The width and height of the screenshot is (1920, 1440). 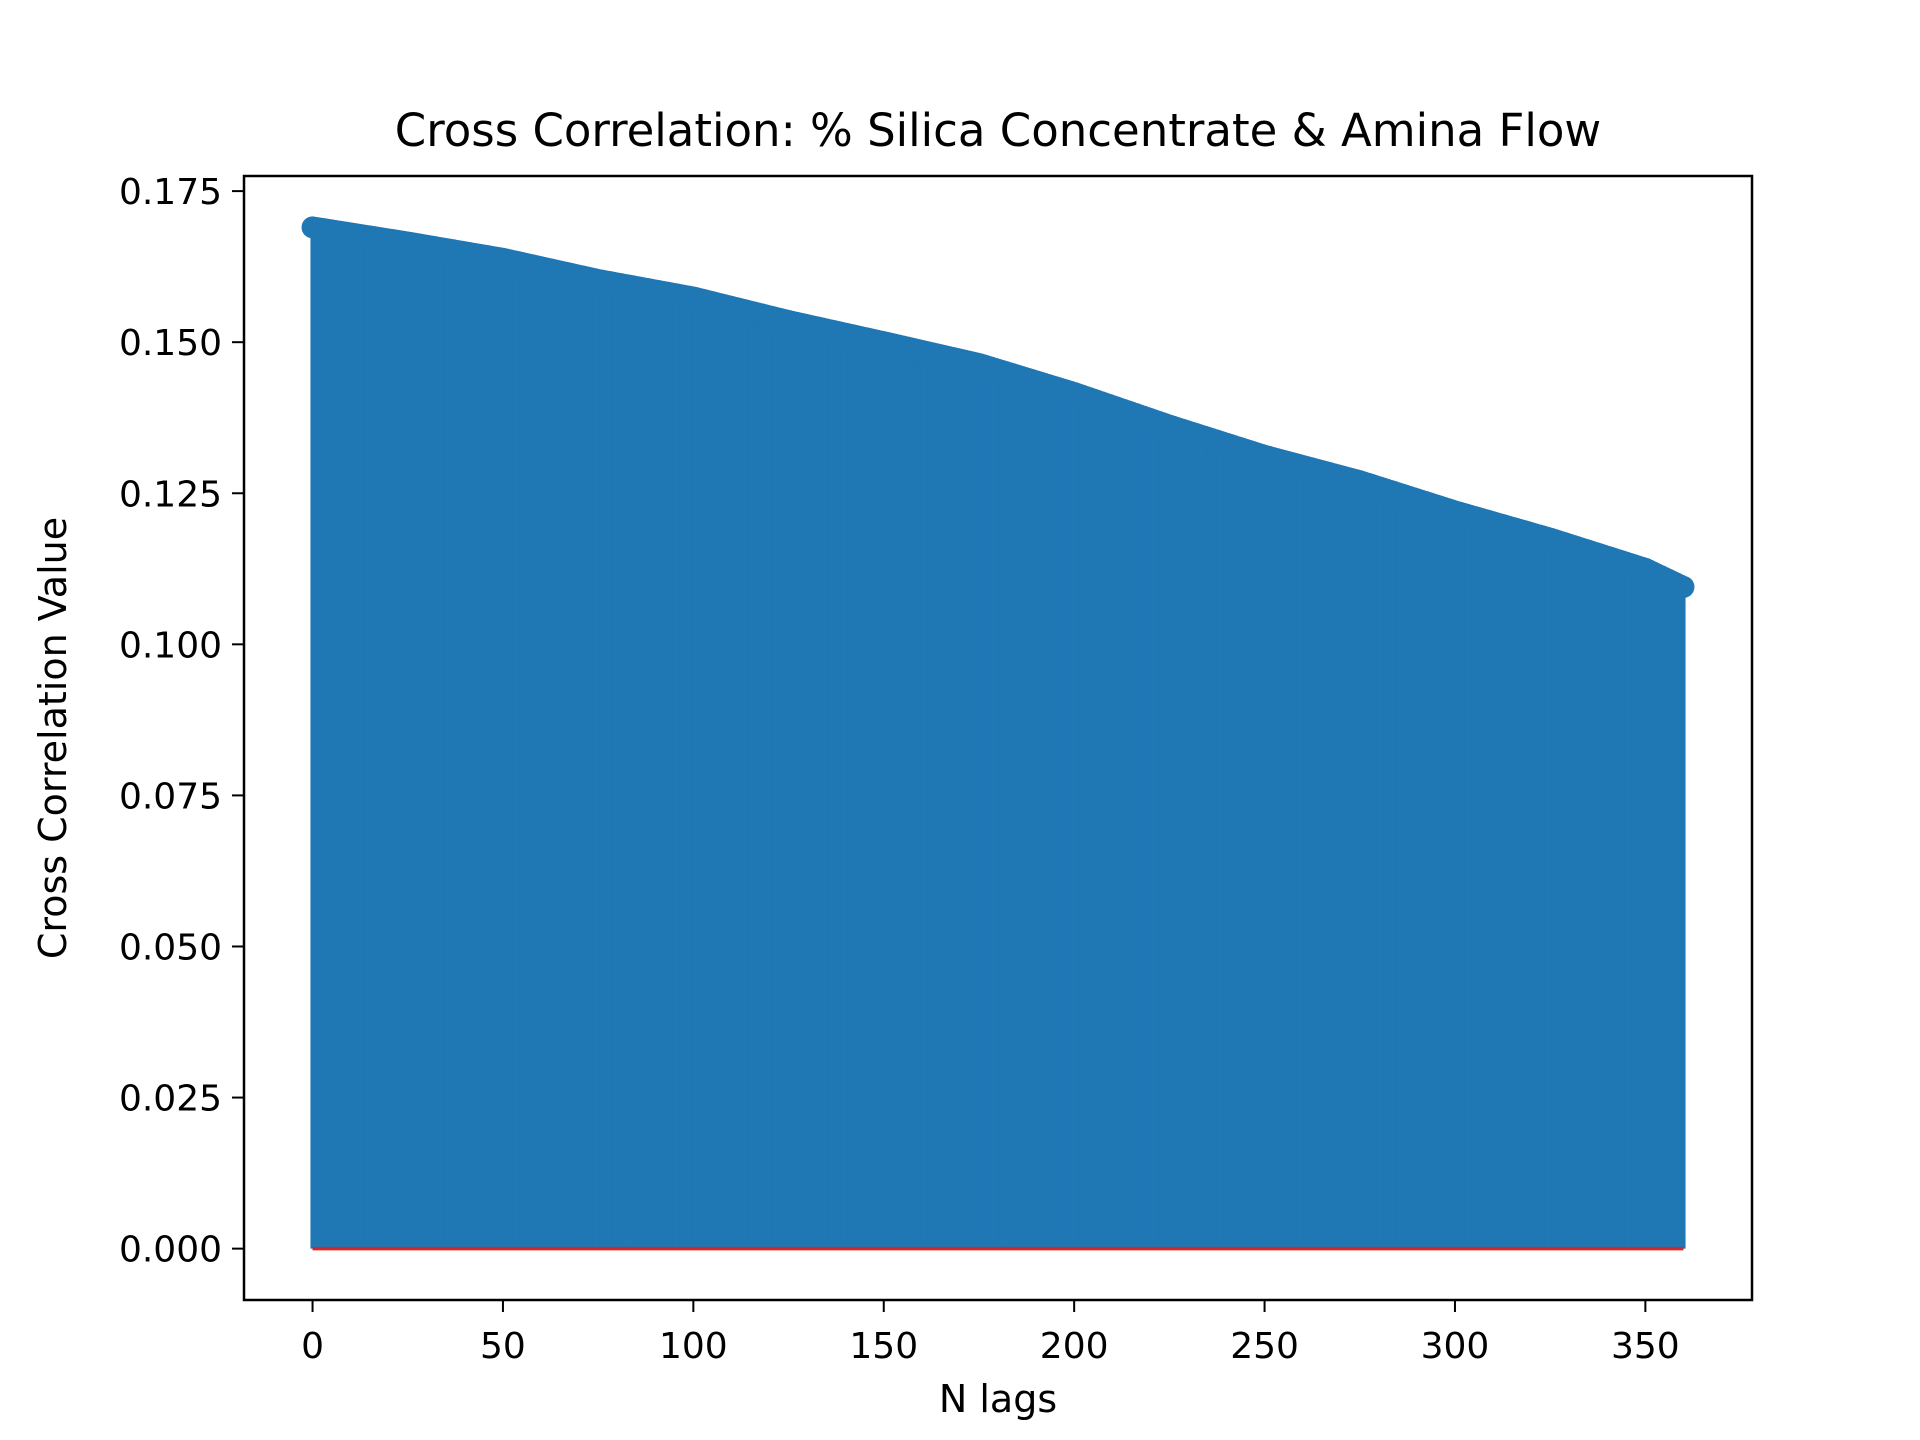 What do you see at coordinates (170, 1099) in the screenshot?
I see `y-tick-label: 0.025` at bounding box center [170, 1099].